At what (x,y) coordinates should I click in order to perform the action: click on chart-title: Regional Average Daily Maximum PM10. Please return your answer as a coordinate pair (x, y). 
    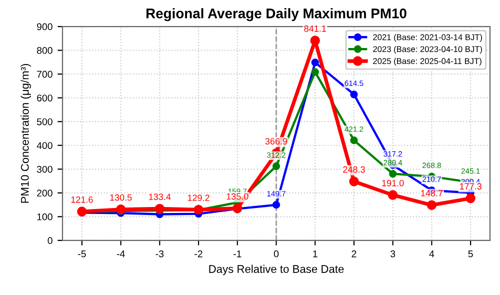
    Looking at the image, I should click on (276, 15).